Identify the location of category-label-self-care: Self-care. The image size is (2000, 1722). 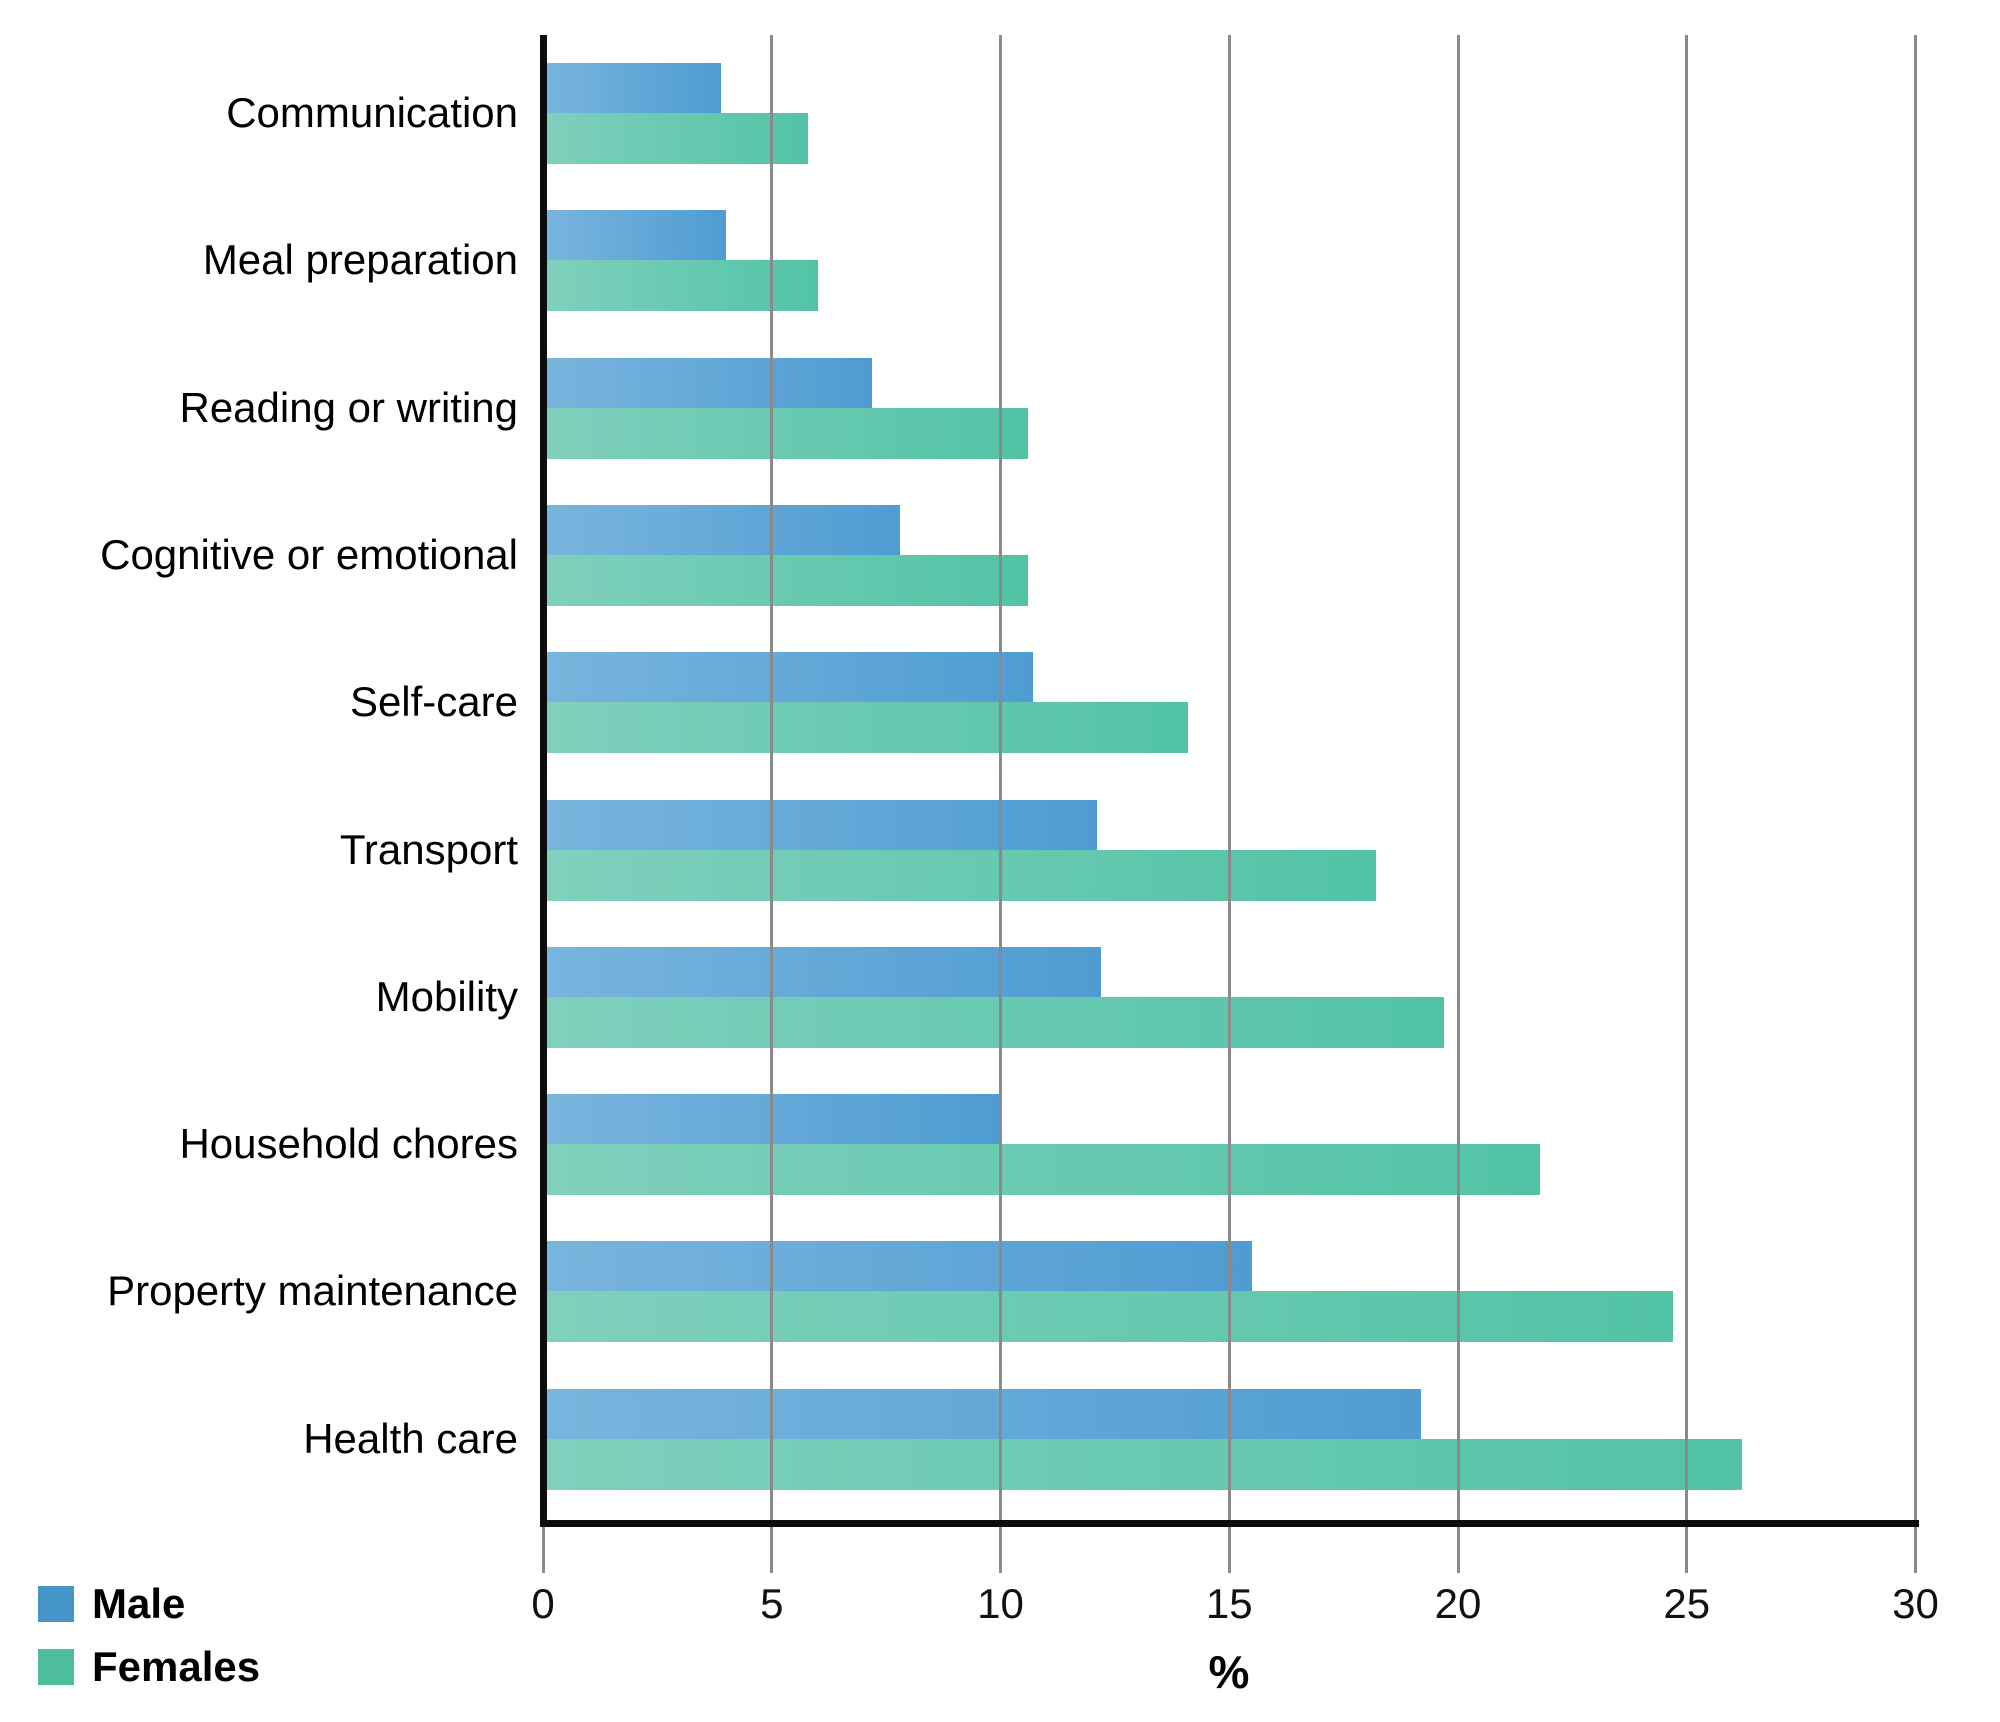
(433, 702).